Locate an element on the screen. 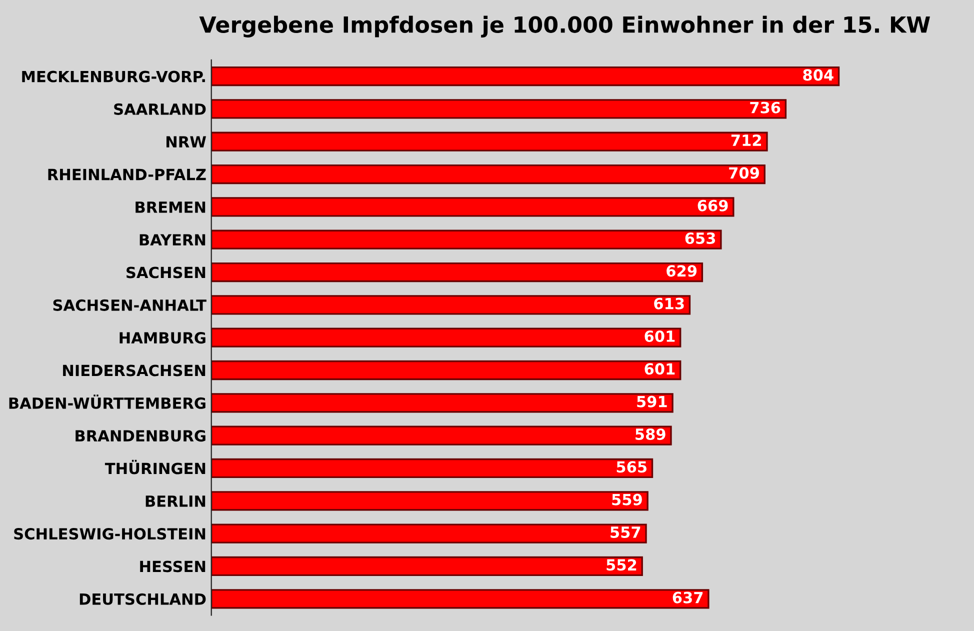  y-tick-label: SACHSEN is located at coordinates (166, 272).